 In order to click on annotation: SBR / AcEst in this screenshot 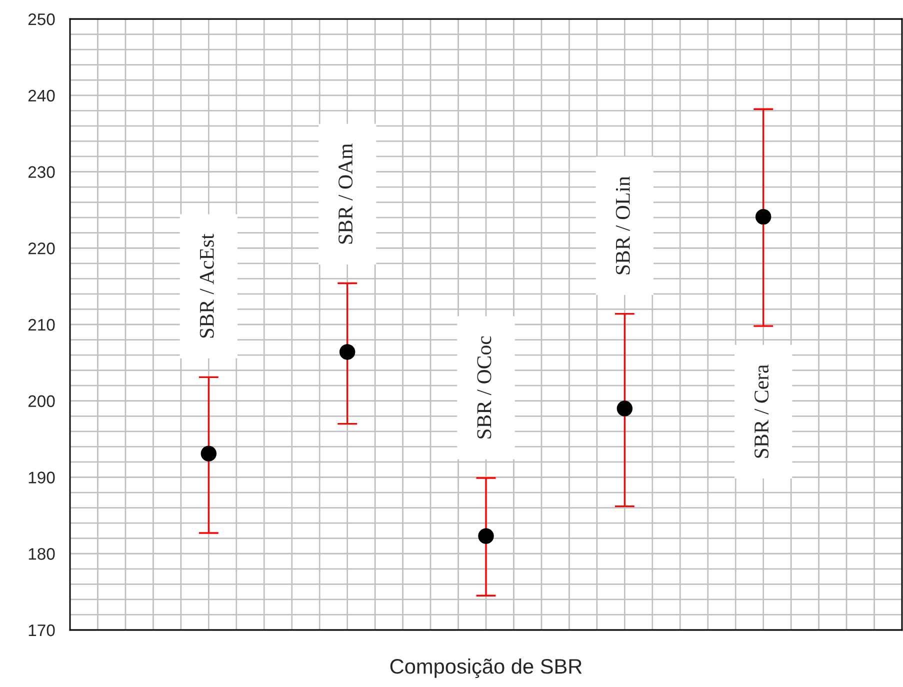, I will do `click(207, 286)`.